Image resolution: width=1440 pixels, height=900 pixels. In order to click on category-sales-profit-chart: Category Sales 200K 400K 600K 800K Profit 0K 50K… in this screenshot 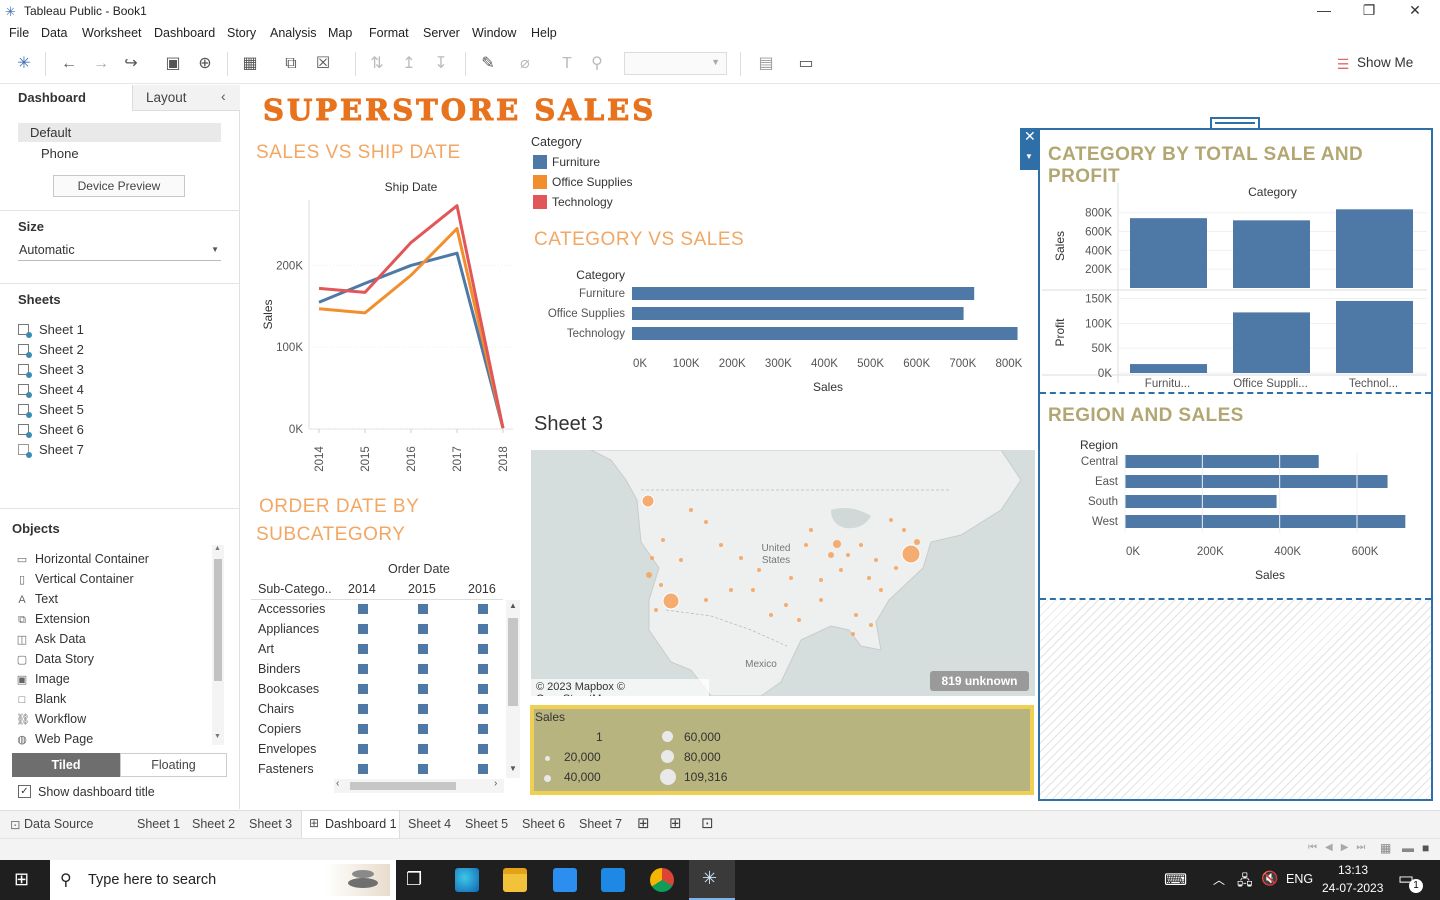, I will do `click(1236, 283)`.